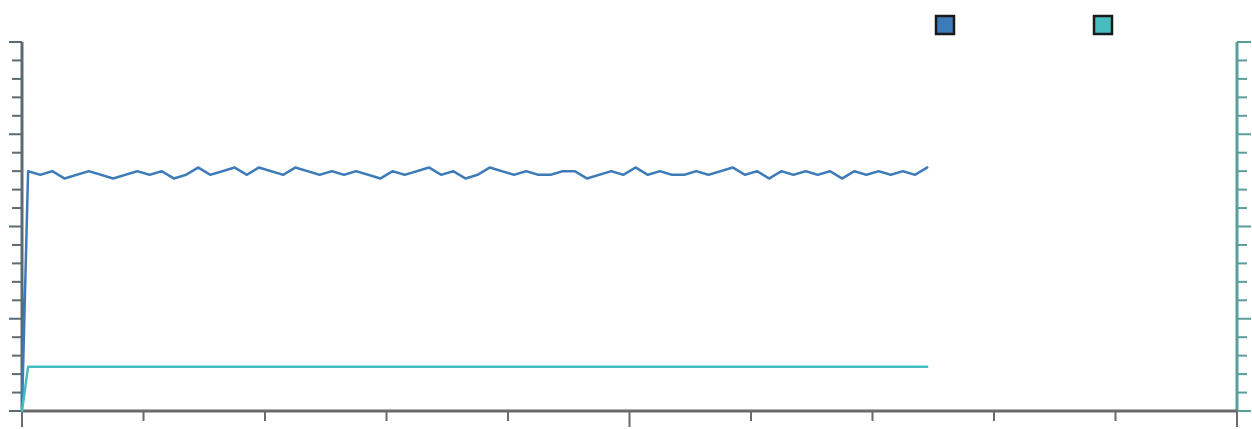 This screenshot has height=429, width=1252. I want to click on x-axis, so click(629, 418).